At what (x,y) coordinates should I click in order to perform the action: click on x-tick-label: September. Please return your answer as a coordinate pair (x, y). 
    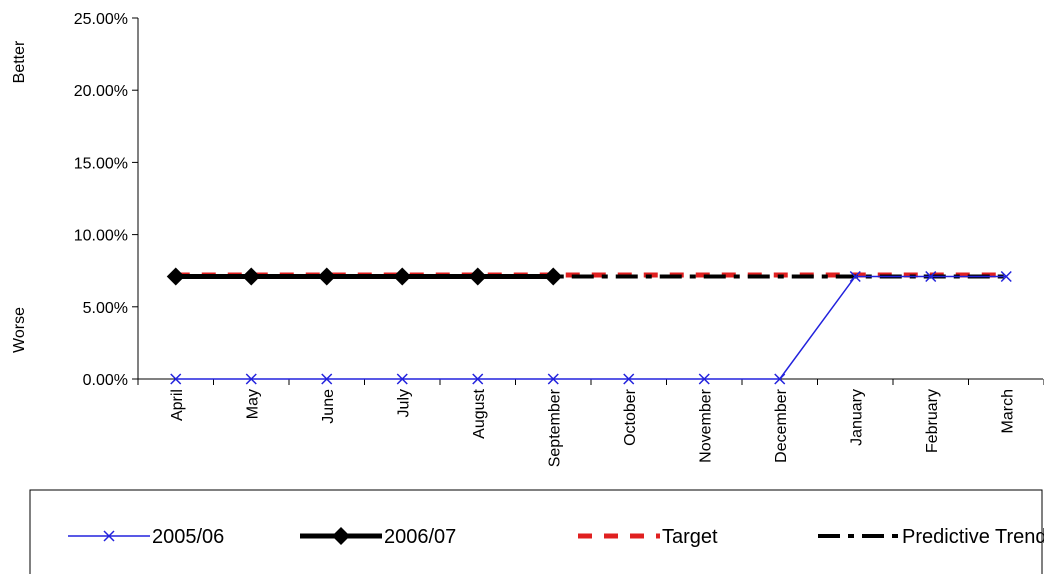
    Looking at the image, I should click on (554, 427).